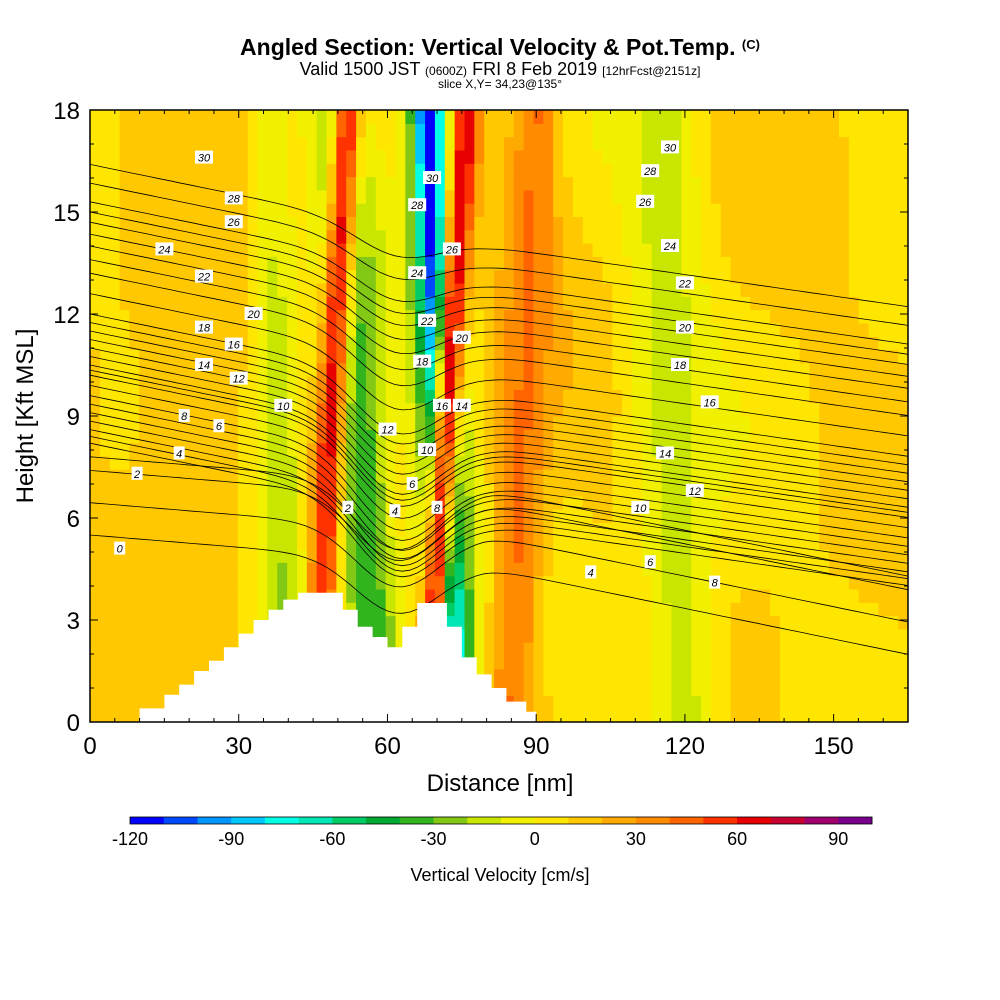 The width and height of the screenshot is (1000, 1000). Describe the element at coordinates (416, 274) in the screenshot. I see `theta-label: 24` at that location.